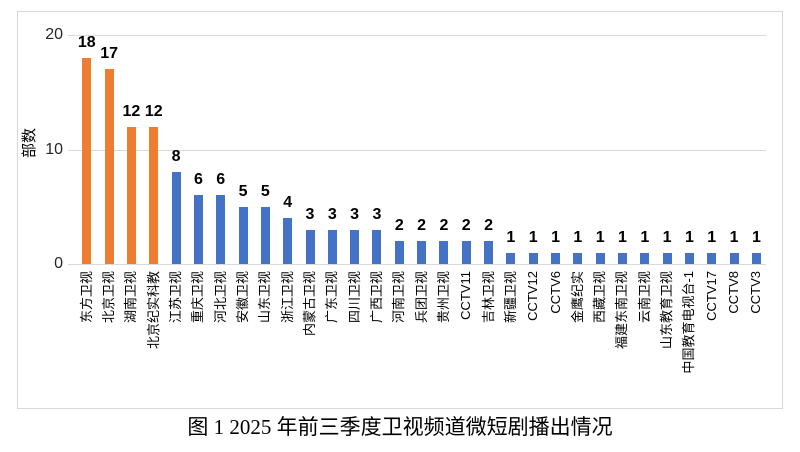 This screenshot has height=452, width=800. What do you see at coordinates (644, 297) in the screenshot?
I see `x-tick-label-text: 云南卫视` at bounding box center [644, 297].